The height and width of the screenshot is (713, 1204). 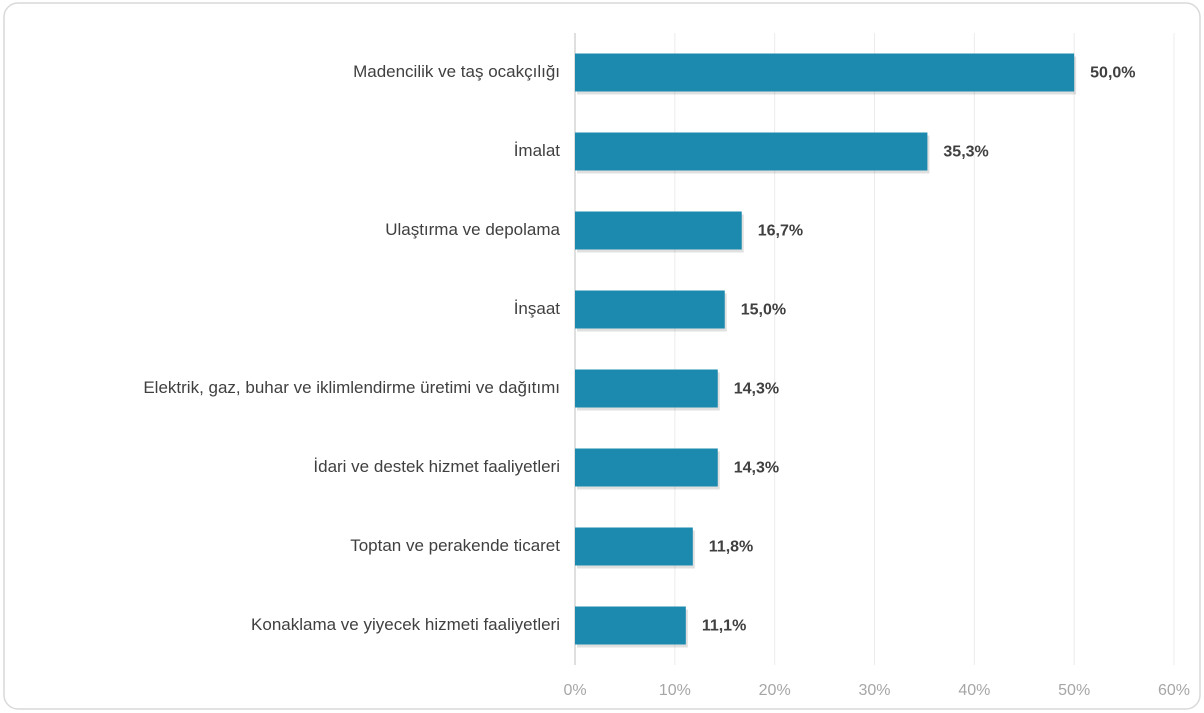 I want to click on value-label: 50,0%, so click(x=1112, y=73).